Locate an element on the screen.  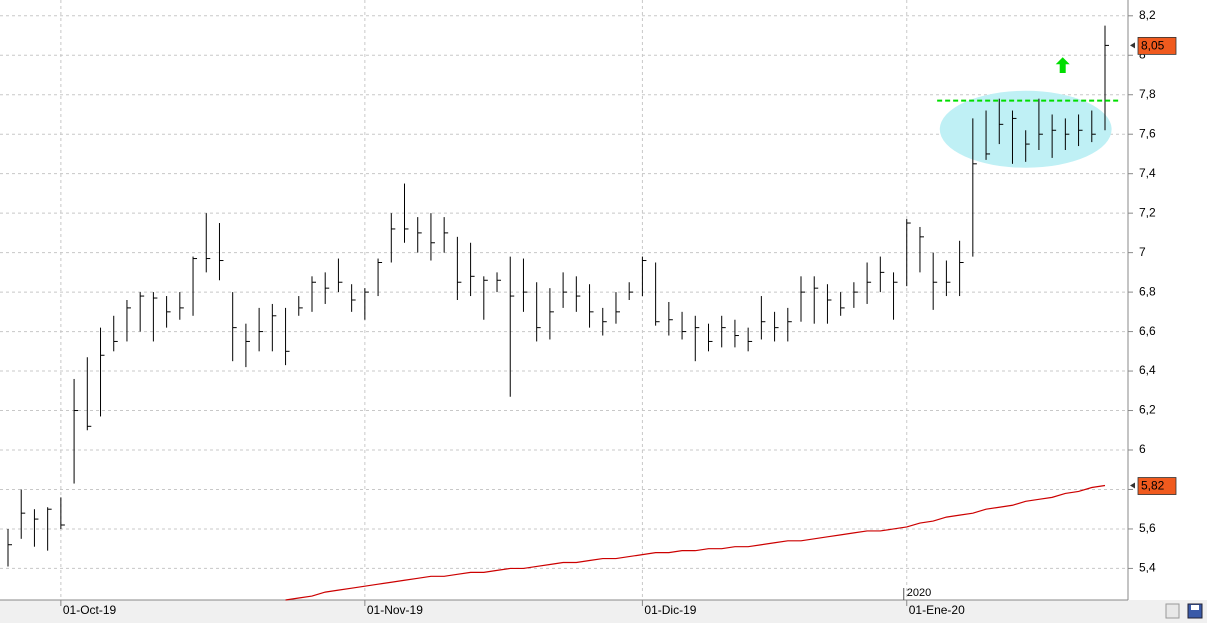
y-tick-label: 6,6 is located at coordinates (1147, 331).